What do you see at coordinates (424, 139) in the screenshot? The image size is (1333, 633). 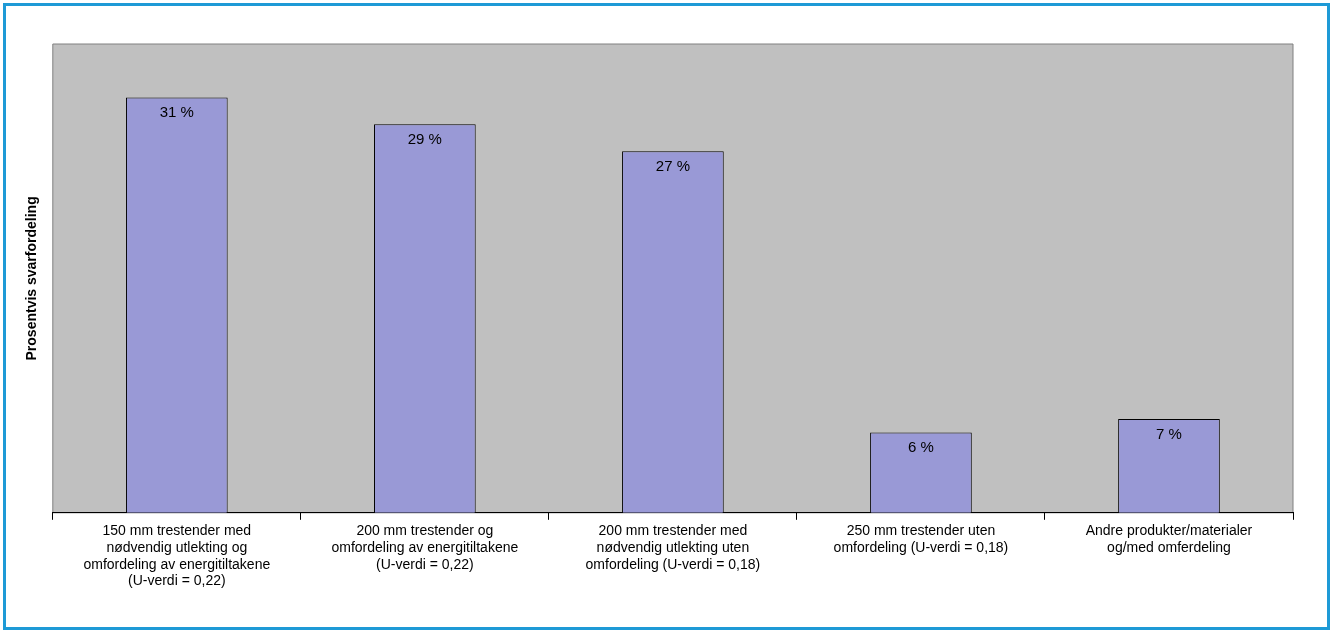 I see `data-label: 29 %` at bounding box center [424, 139].